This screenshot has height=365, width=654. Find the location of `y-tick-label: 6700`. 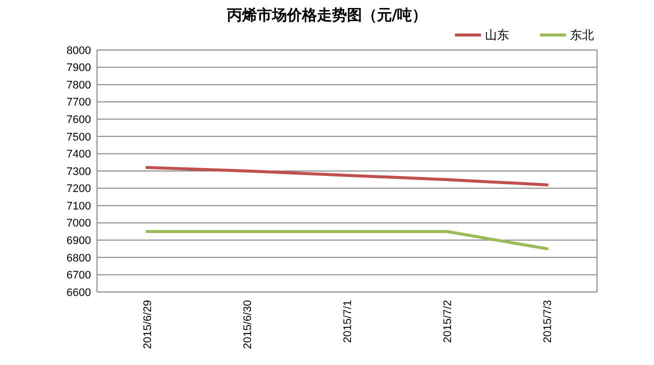

y-tick-label: 6700 is located at coordinates (78, 276).